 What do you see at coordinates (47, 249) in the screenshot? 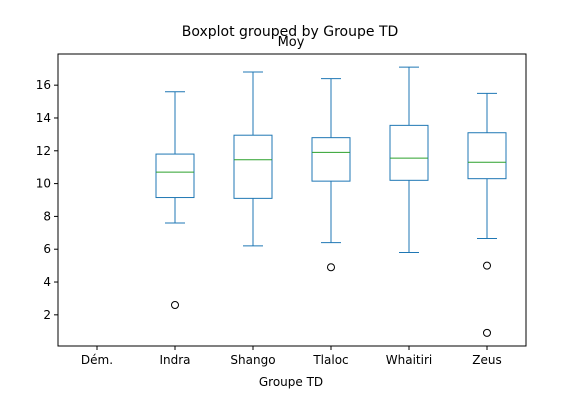
I see `y-tick-label: 6` at bounding box center [47, 249].